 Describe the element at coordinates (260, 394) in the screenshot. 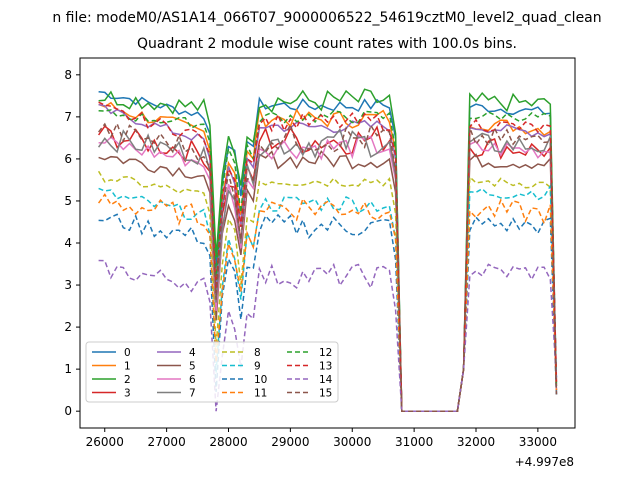

I see `legend-label-11: 11` at that location.